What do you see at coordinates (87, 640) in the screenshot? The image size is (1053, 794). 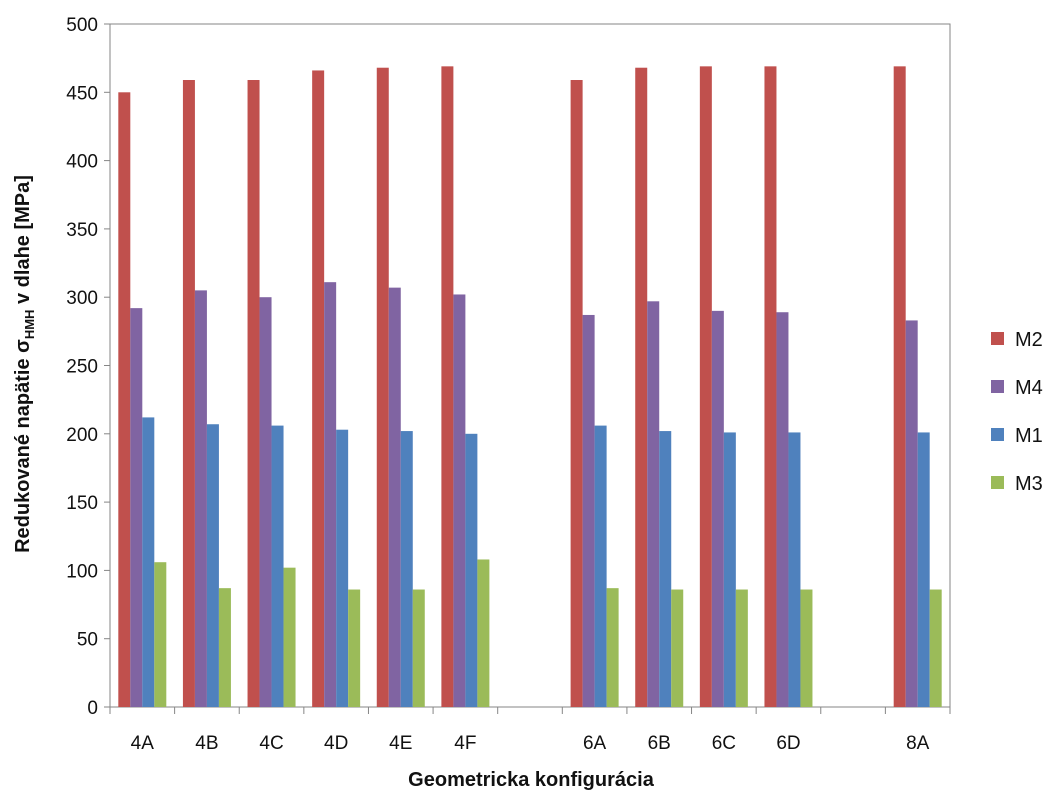 I see `y-tick-label: 50` at bounding box center [87, 640].